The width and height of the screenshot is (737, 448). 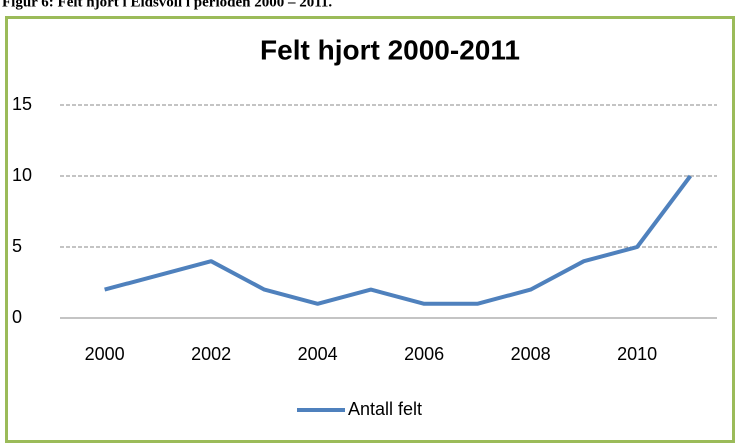 What do you see at coordinates (424, 354) in the screenshot?
I see `x-tick-label: 2006` at bounding box center [424, 354].